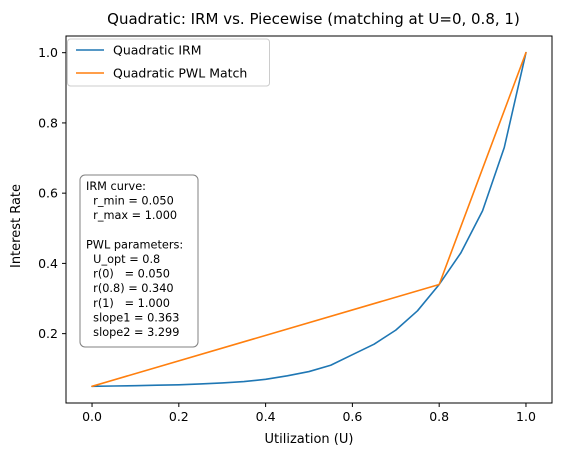 Image resolution: width=567 pixels, height=455 pixels. I want to click on annotation-line: r(1) = 1.000, so click(128, 303).